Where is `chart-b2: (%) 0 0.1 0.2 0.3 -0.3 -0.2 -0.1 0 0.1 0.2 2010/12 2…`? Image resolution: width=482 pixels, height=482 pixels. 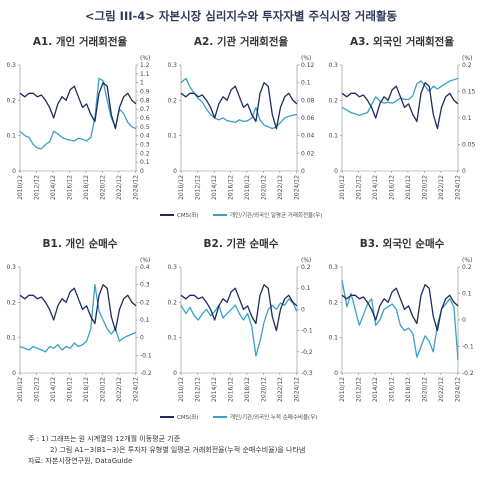 chart-b2: (%) 0 0.1 0.2 0.3 -0.3 -0.2 -0.1 0 0.1 0.2 2010/12 2… is located at coordinates (240, 329).